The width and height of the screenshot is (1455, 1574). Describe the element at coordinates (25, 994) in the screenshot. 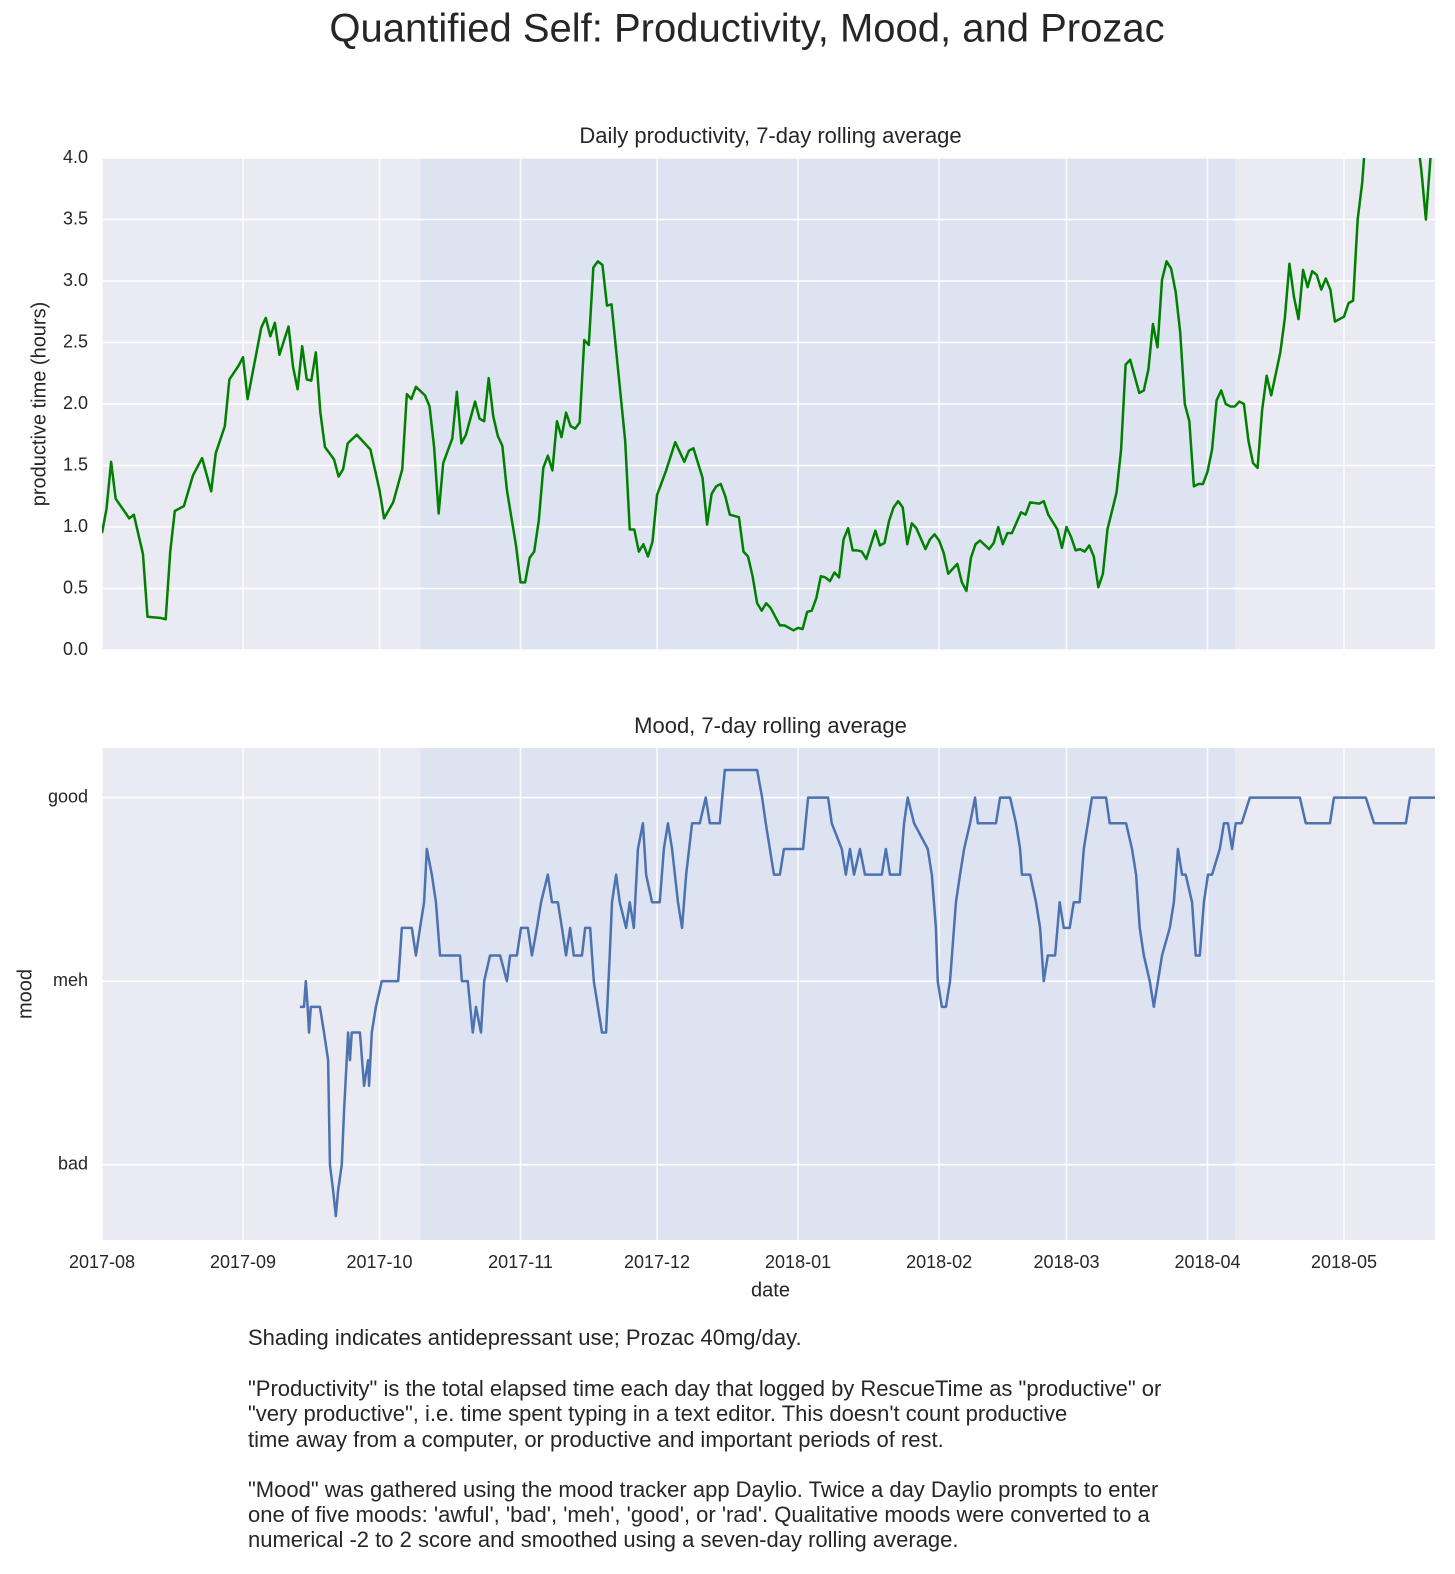

I see `y-axis-label: mood` at that location.